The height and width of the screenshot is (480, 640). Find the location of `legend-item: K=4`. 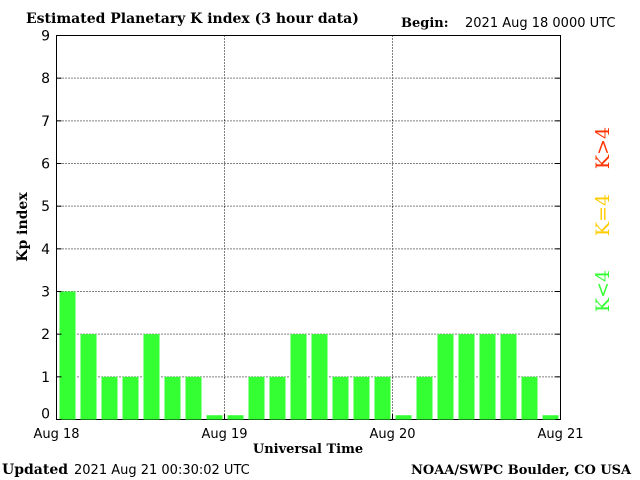

legend-item: K=4 is located at coordinates (603, 215).